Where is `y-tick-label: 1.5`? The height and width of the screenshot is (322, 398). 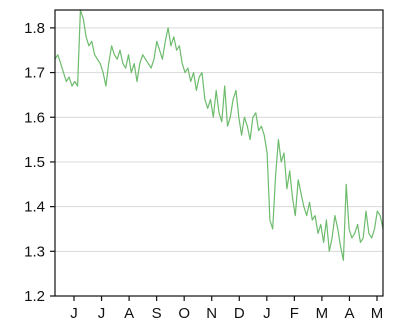 y-tick-label: 1.5 is located at coordinates (34, 162).